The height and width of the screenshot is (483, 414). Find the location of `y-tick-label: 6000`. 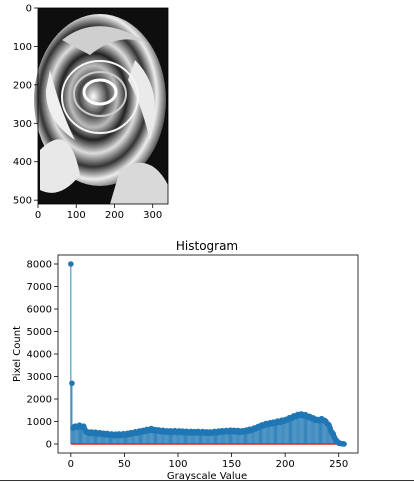

y-tick-label: 6000 is located at coordinates (39, 310).